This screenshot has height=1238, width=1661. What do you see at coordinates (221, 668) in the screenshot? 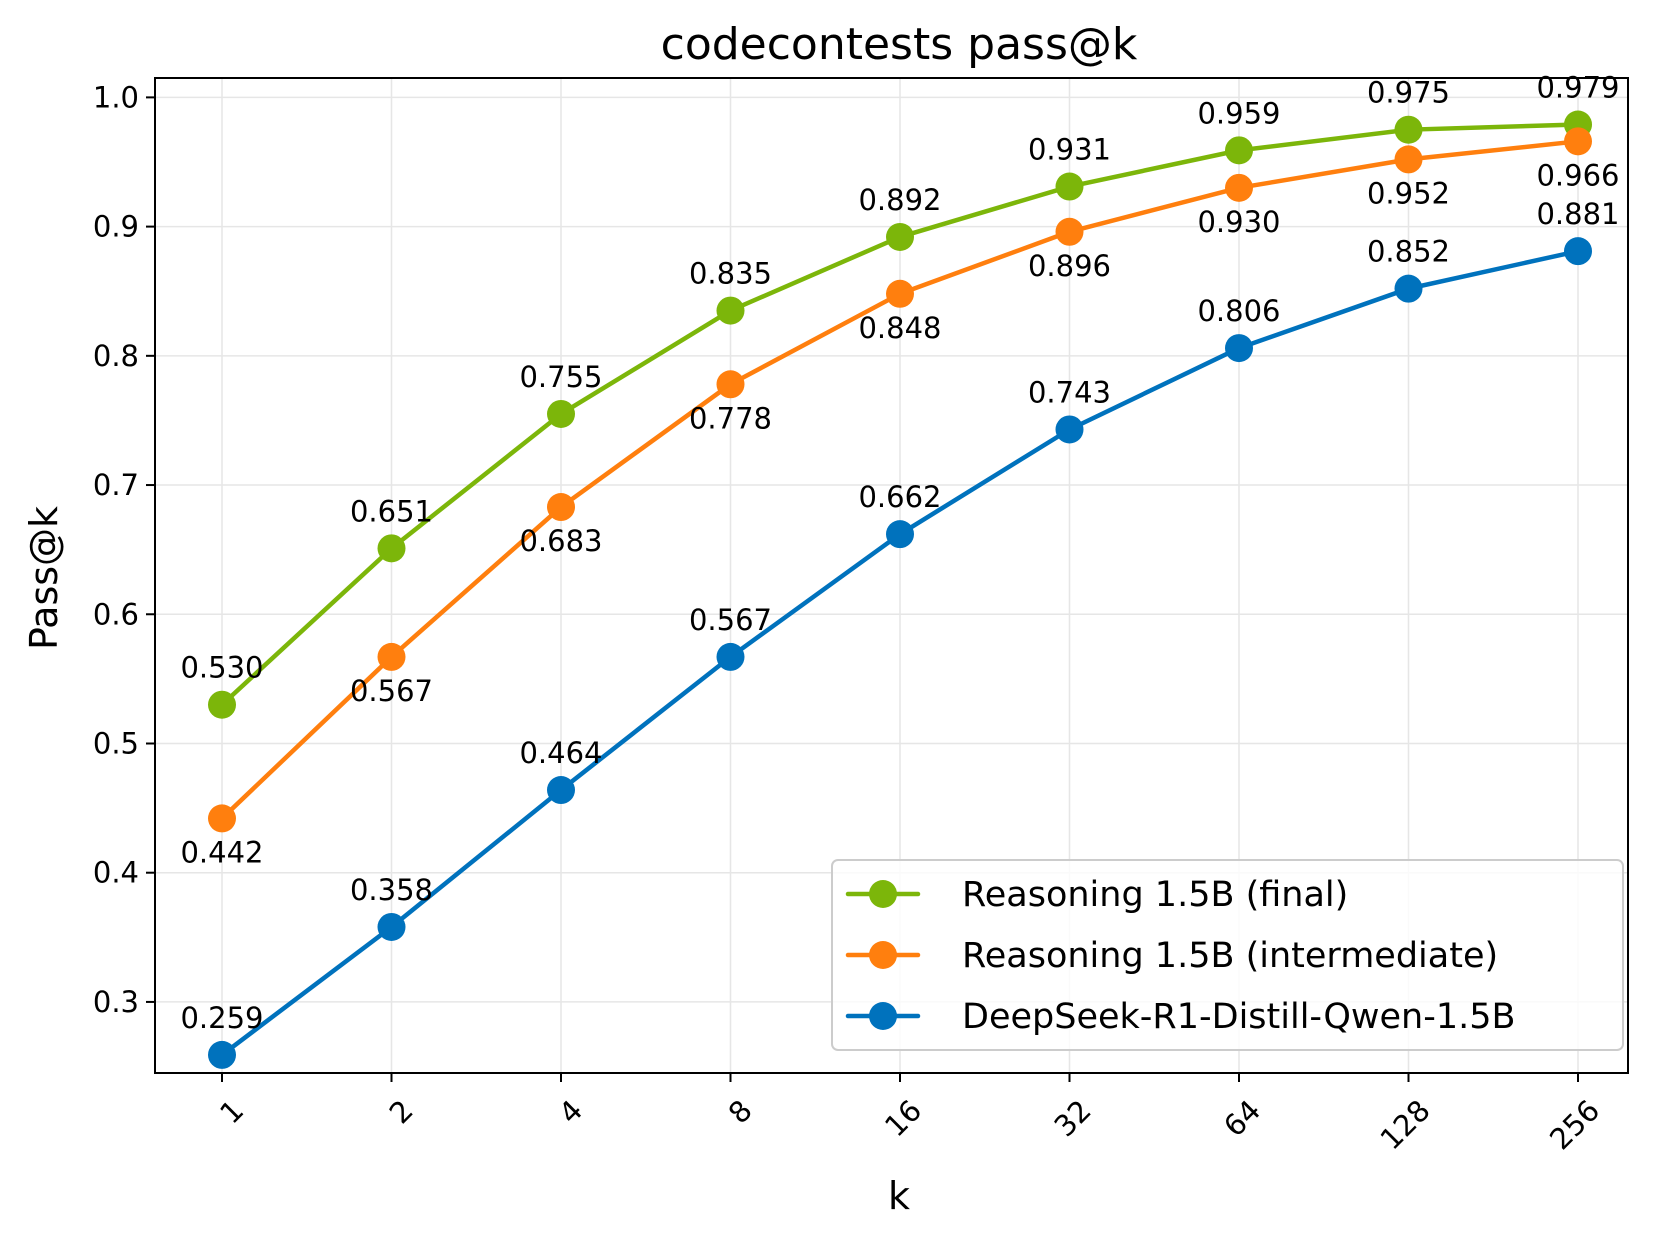
I see `data-label: 0.530` at bounding box center [221, 668].